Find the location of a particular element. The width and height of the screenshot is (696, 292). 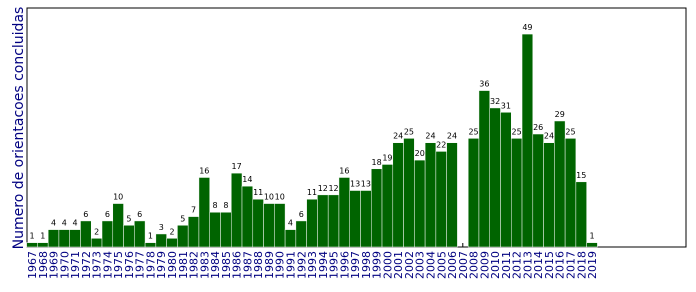

x-tick-label: 2015 is located at coordinates (549, 265).